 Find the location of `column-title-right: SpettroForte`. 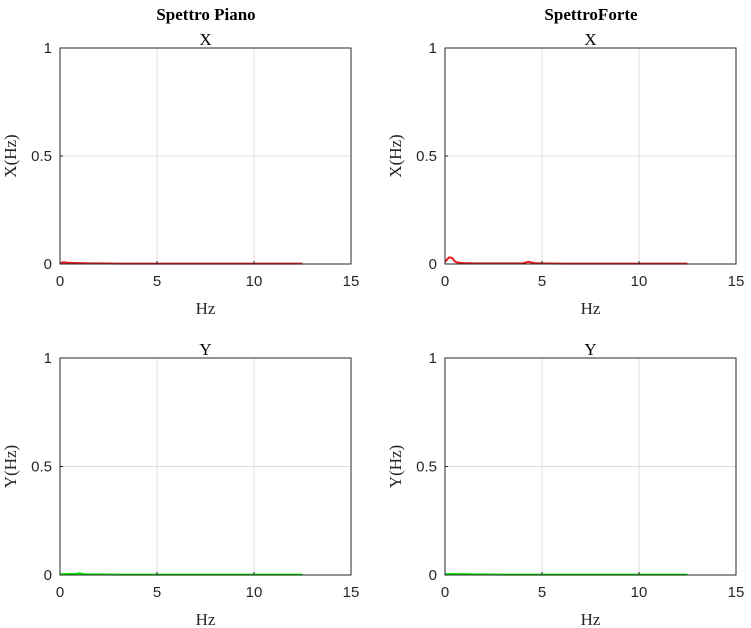

column-title-right: SpettroForte is located at coordinates (591, 14).